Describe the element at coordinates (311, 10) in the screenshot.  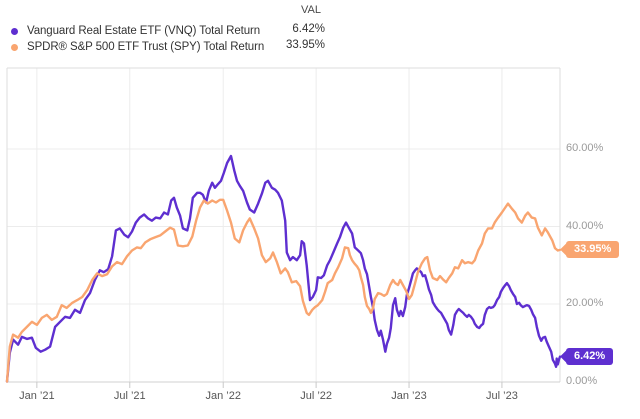
I see `legend-val-column-header: VAL` at that location.